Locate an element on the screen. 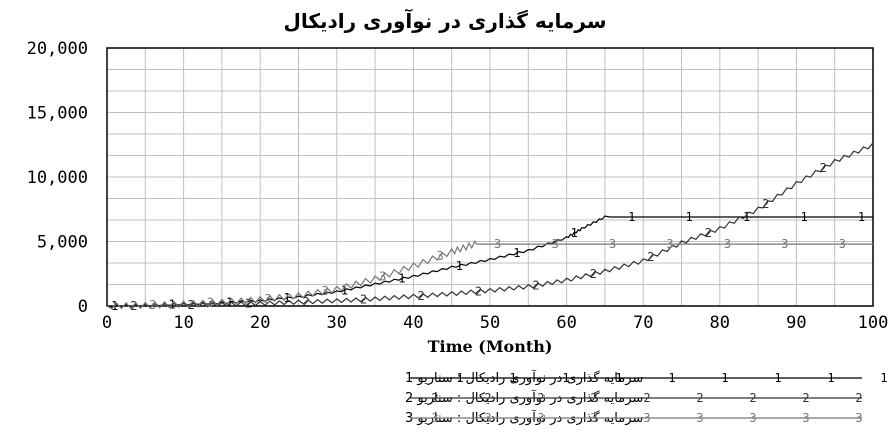 This screenshot has height=432, width=891. x-axis-label: Time (Month) is located at coordinates (490, 346).